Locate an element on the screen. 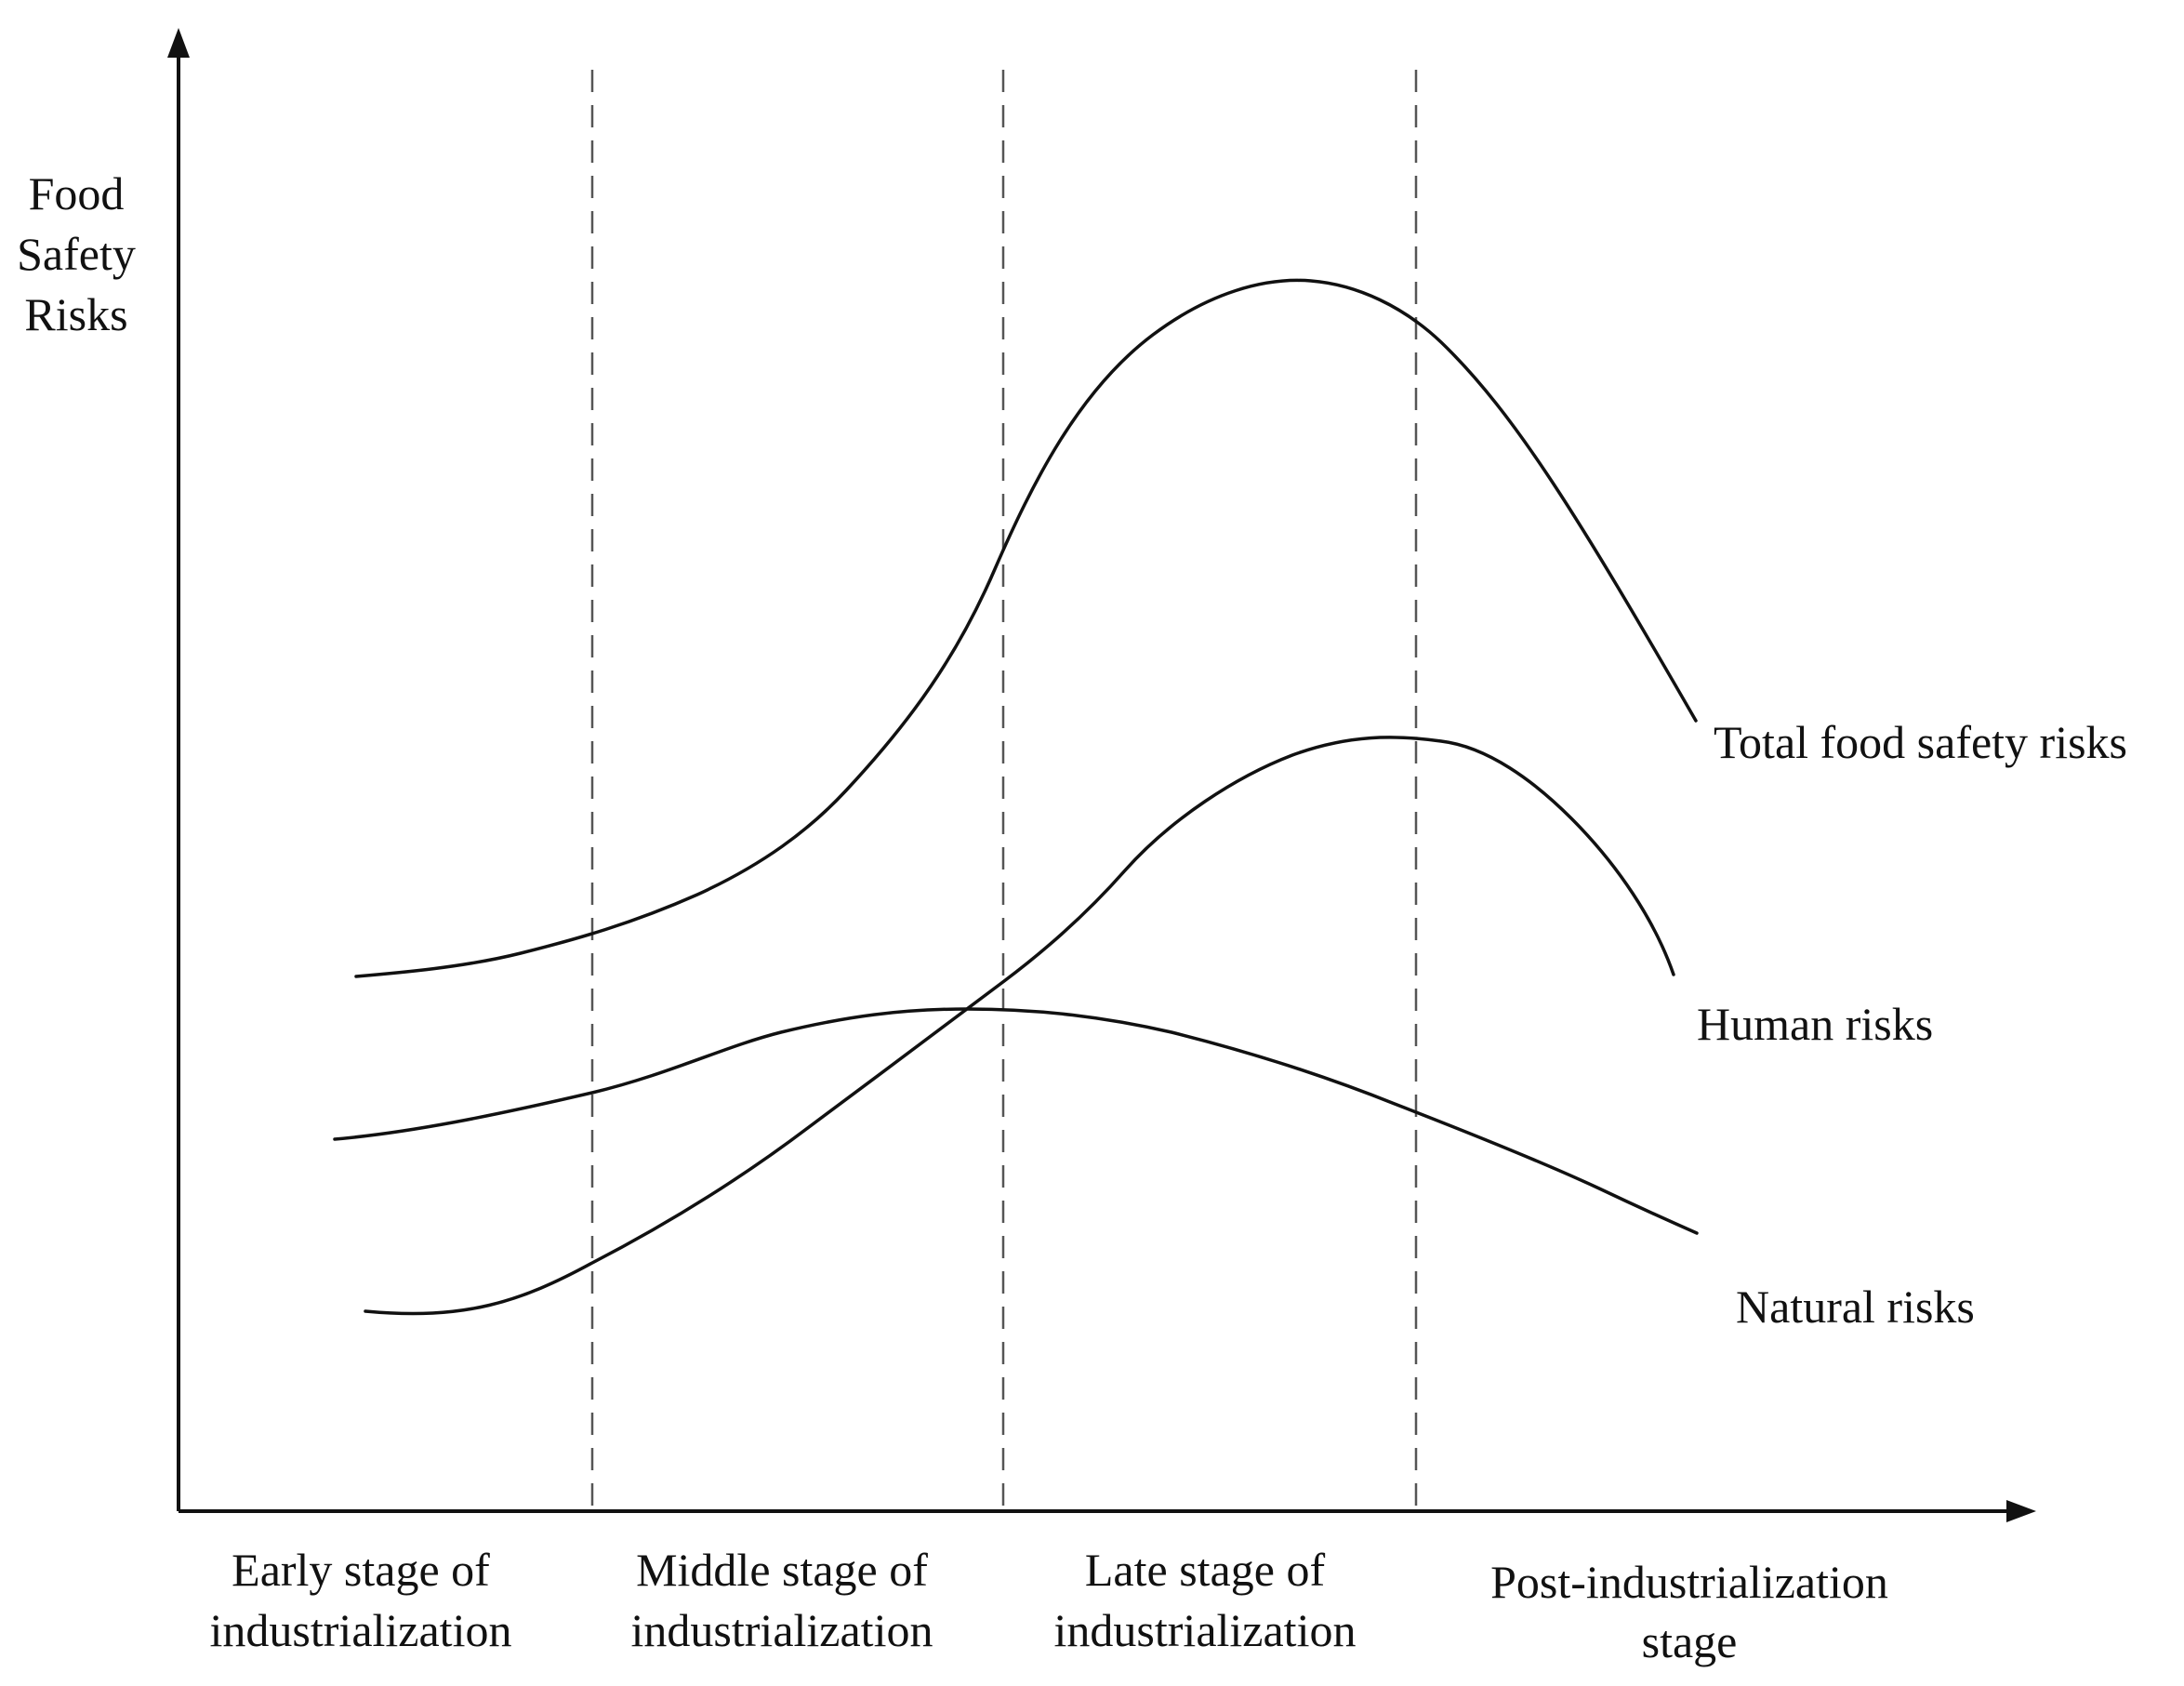 Image resolution: width=2184 pixels, height=1686 pixels. stage-early-line-1: Early stage of is located at coordinates (361, 1570).